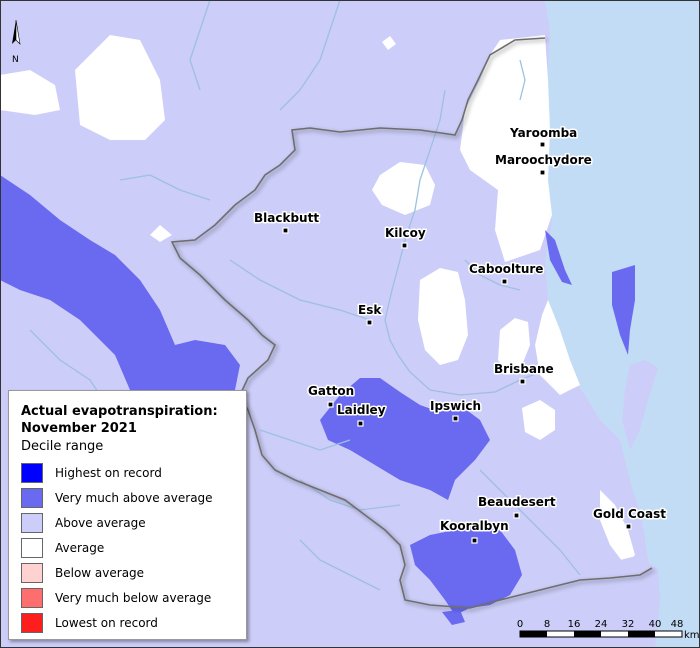 This screenshot has height=648, width=700. I want to click on legend-item-label: Highest on record, so click(108, 472).